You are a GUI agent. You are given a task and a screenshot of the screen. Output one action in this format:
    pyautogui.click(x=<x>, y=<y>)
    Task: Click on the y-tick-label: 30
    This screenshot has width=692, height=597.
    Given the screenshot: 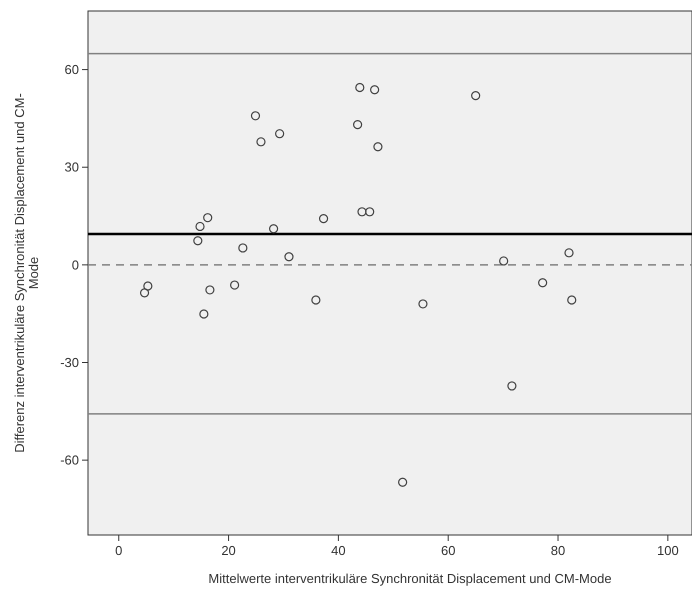 What is the action you would take?
    pyautogui.click(x=71, y=167)
    